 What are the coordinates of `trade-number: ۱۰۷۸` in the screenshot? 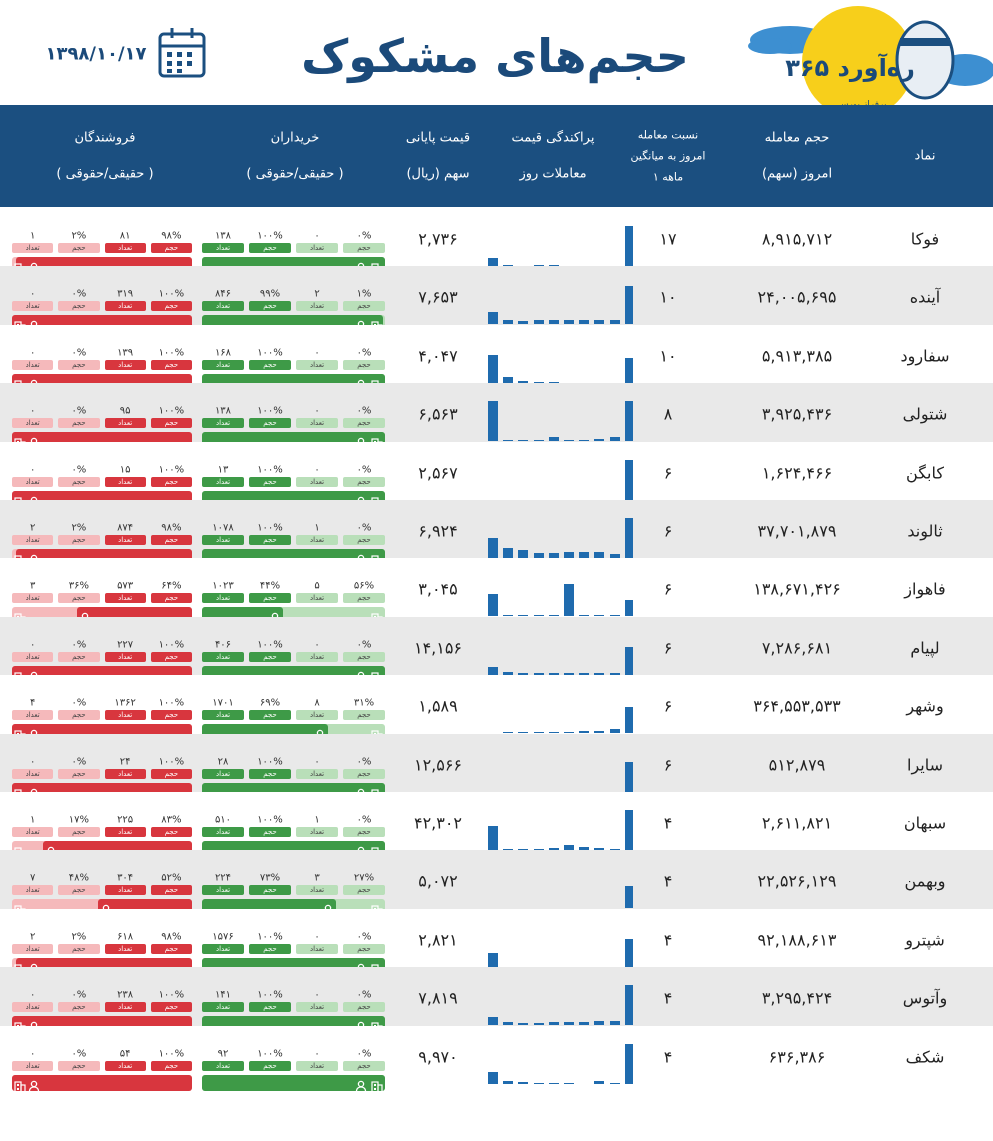 It's located at (223, 528).